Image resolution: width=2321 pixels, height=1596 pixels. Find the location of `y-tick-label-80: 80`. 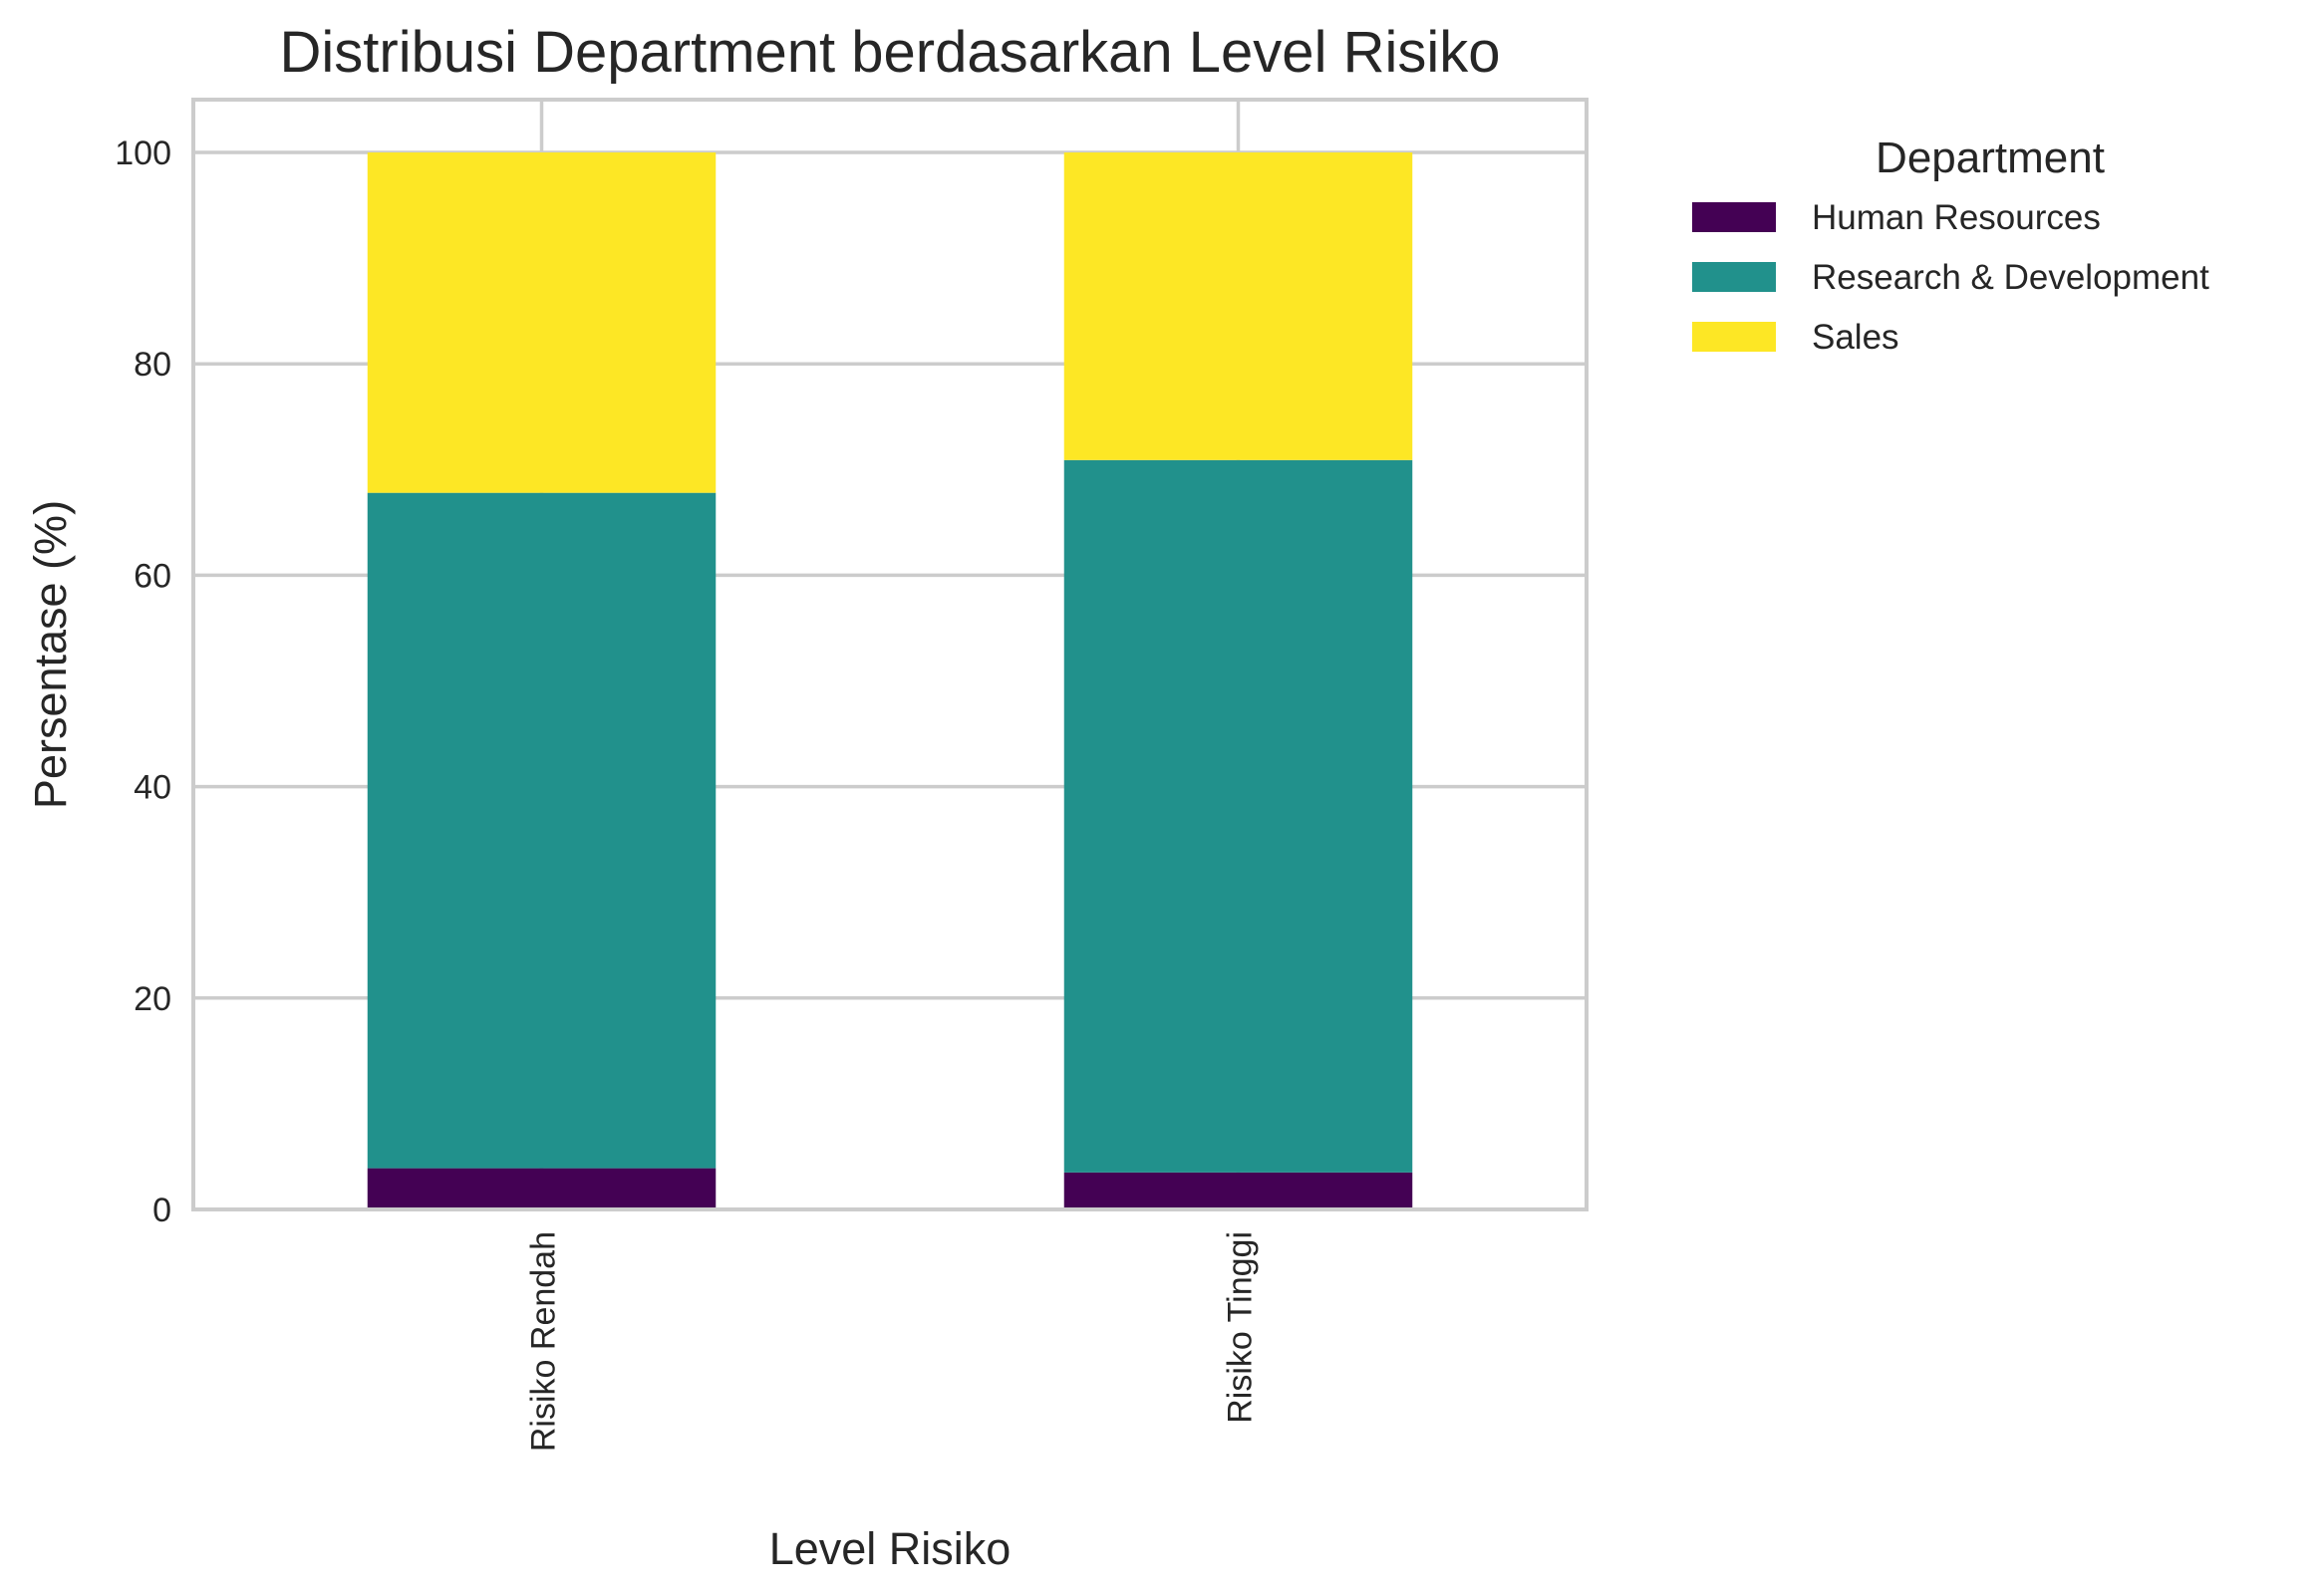

y-tick-label-80: 80 is located at coordinates (152, 365).